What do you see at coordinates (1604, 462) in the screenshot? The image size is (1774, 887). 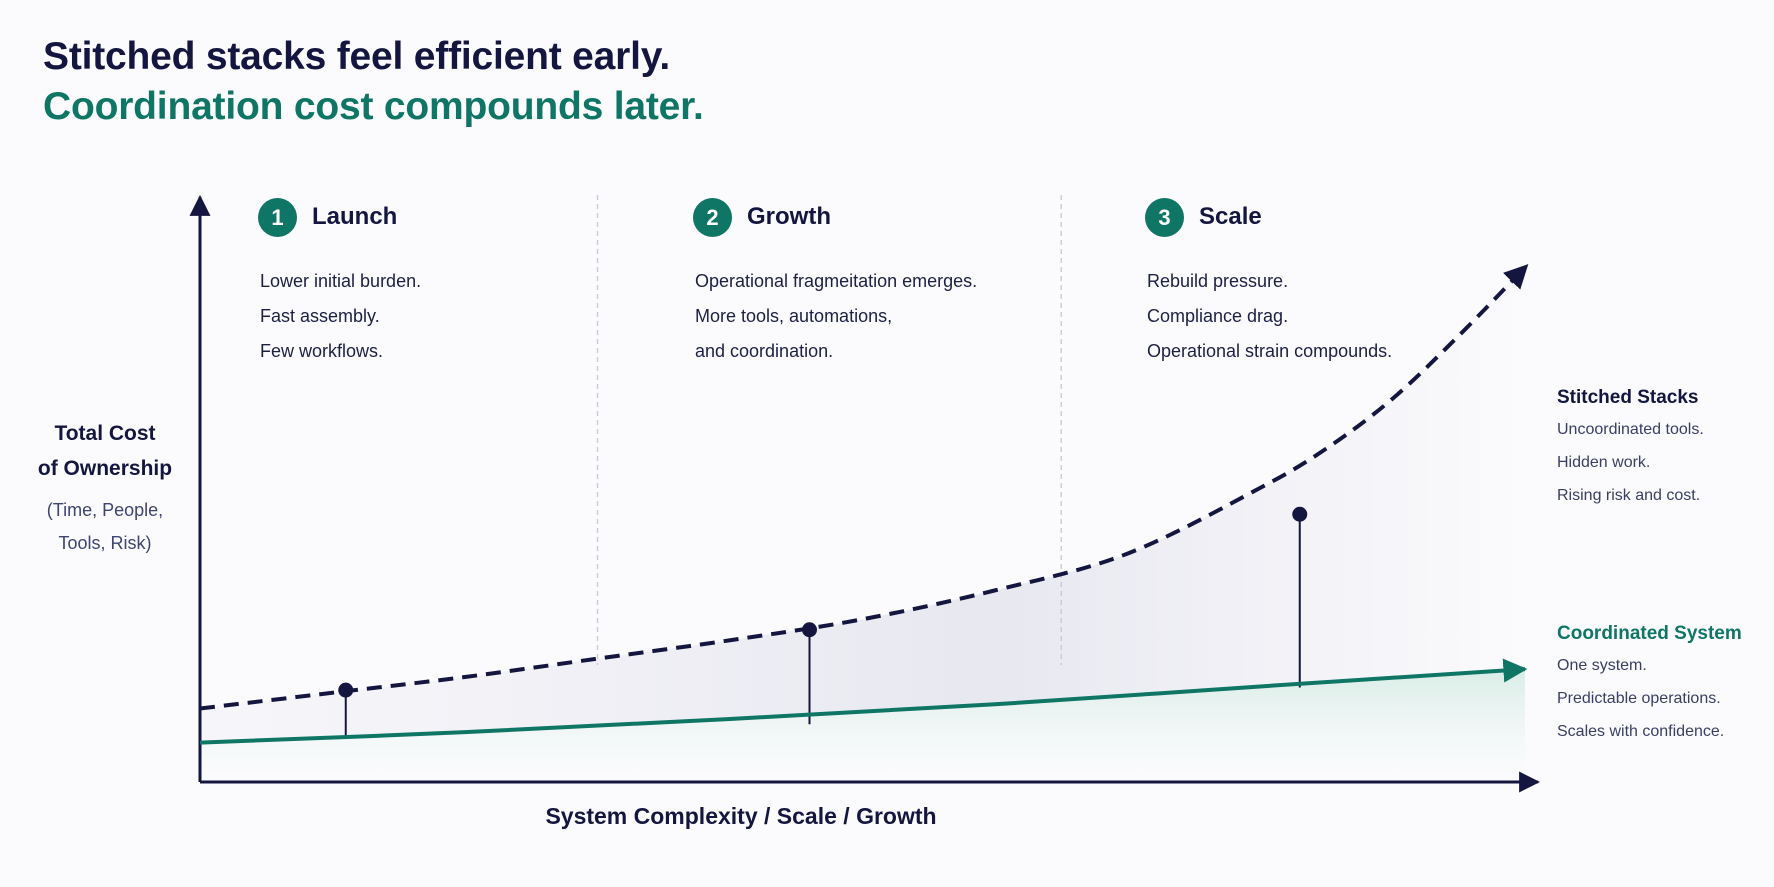 I see `legend-description: Hidden work.` at bounding box center [1604, 462].